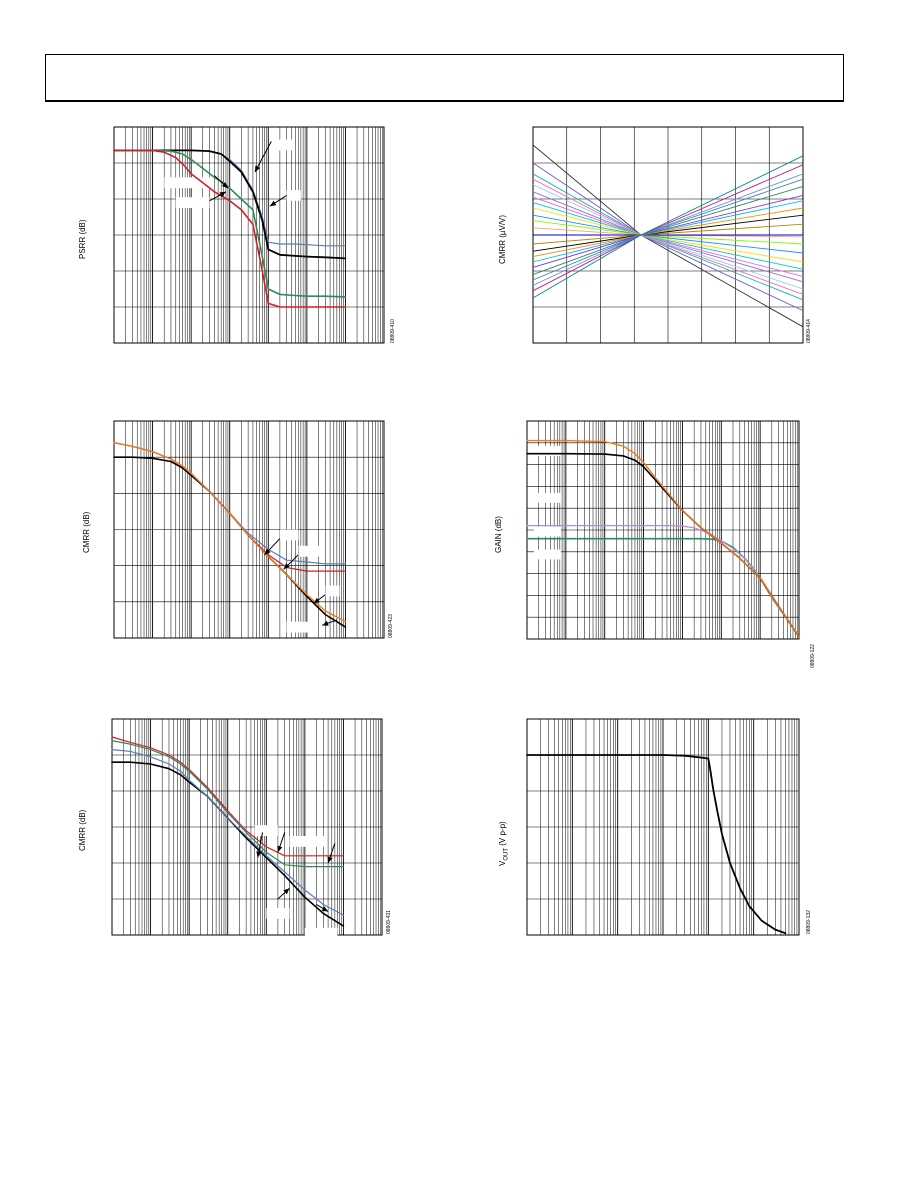 This screenshot has width=918, height=1188. I want to click on y-axis-label-vout-rest: (V p-p), so click(502, 834).